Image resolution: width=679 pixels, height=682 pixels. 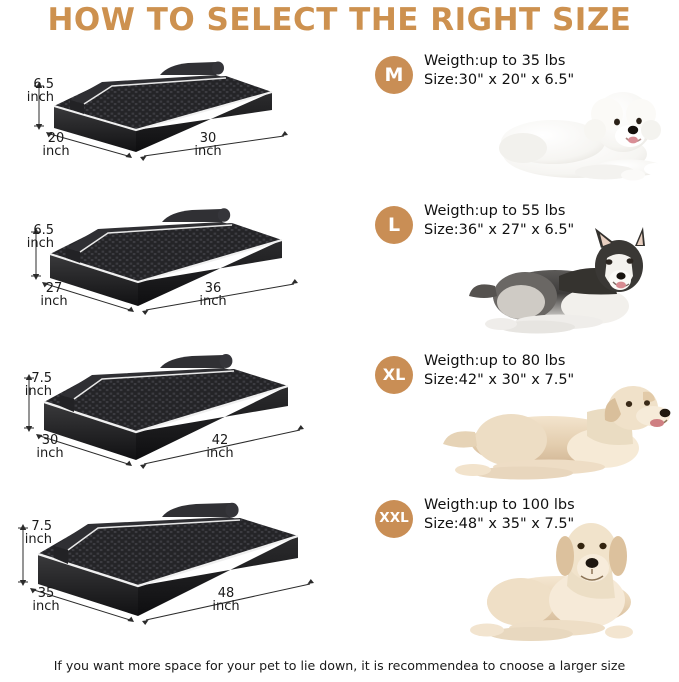 I want to click on dog-photo-golden-retriever, so click(x=557, y=428).